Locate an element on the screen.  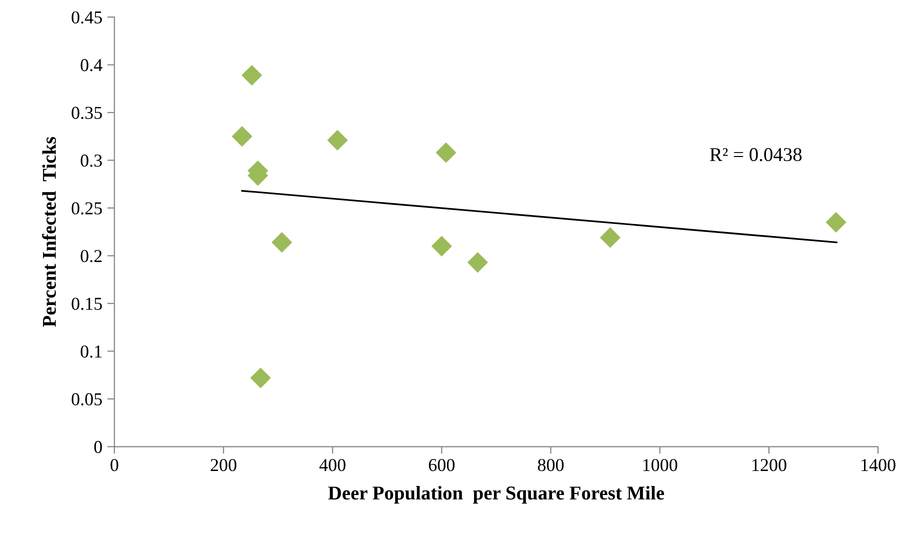
x-tick-label: 0 is located at coordinates (114, 465).